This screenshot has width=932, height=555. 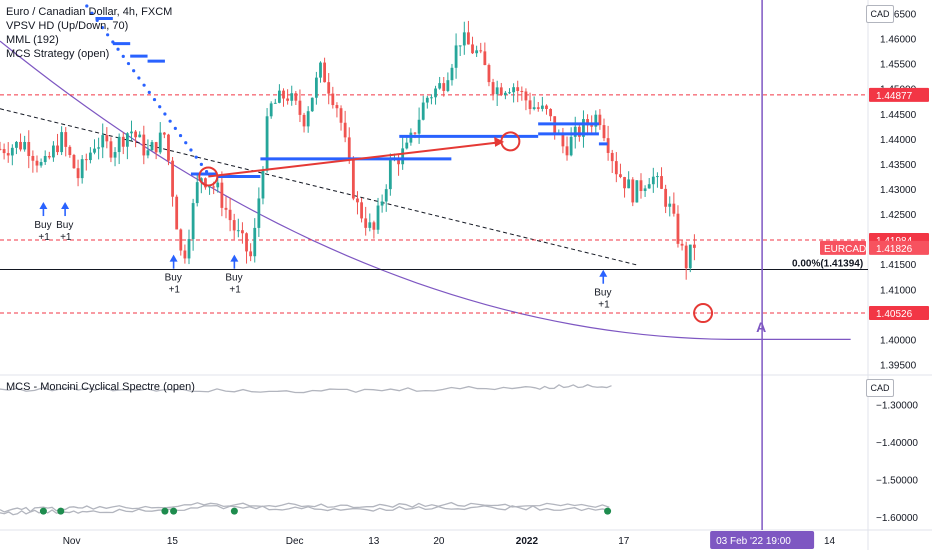 I want to click on lower-y-tick-label: −1.50000, so click(x=897, y=480).